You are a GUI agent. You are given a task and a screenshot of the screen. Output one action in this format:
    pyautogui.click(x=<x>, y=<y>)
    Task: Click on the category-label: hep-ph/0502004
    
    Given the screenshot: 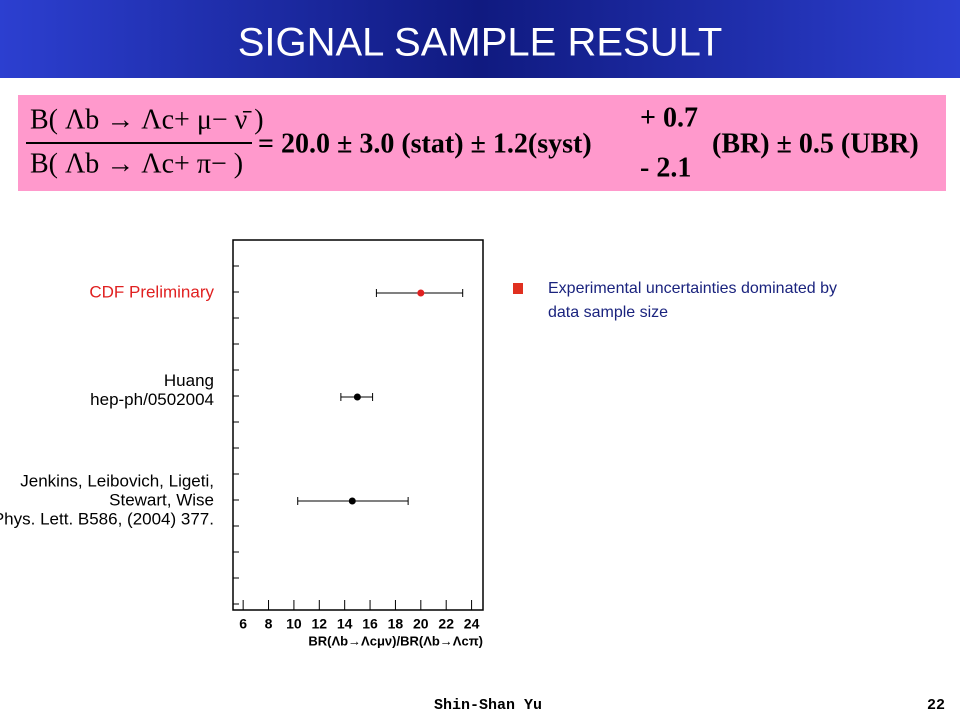 What is the action you would take?
    pyautogui.click(x=152, y=399)
    